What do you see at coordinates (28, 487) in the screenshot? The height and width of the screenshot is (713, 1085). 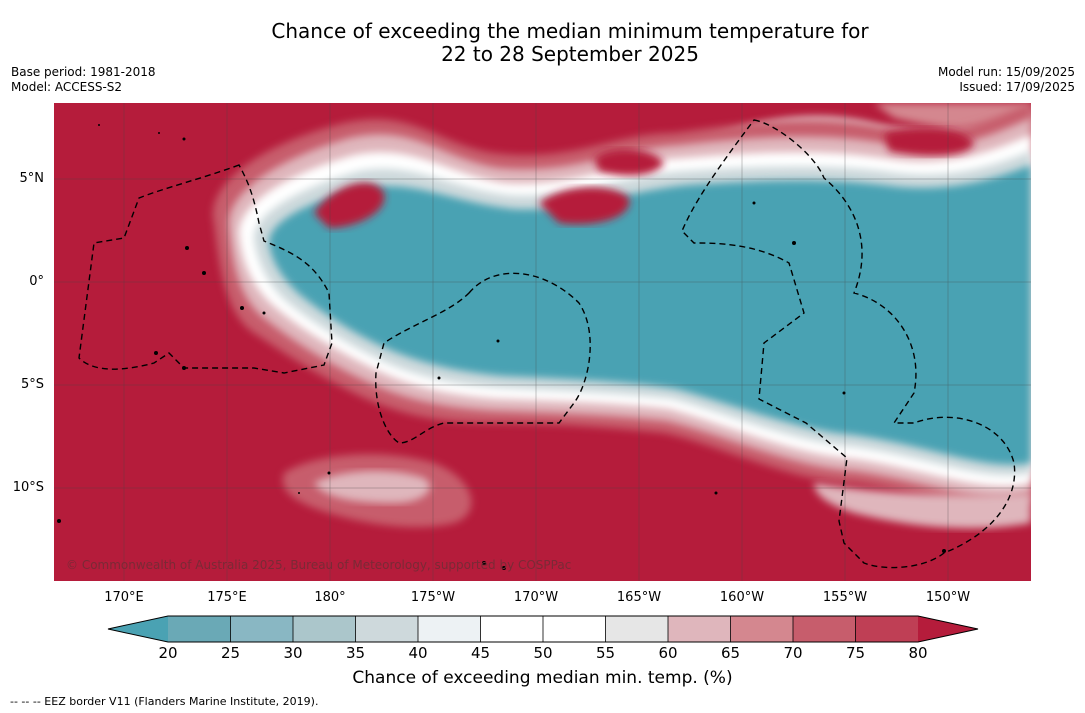 I see `lat-label-10s: 10°S` at bounding box center [28, 487].